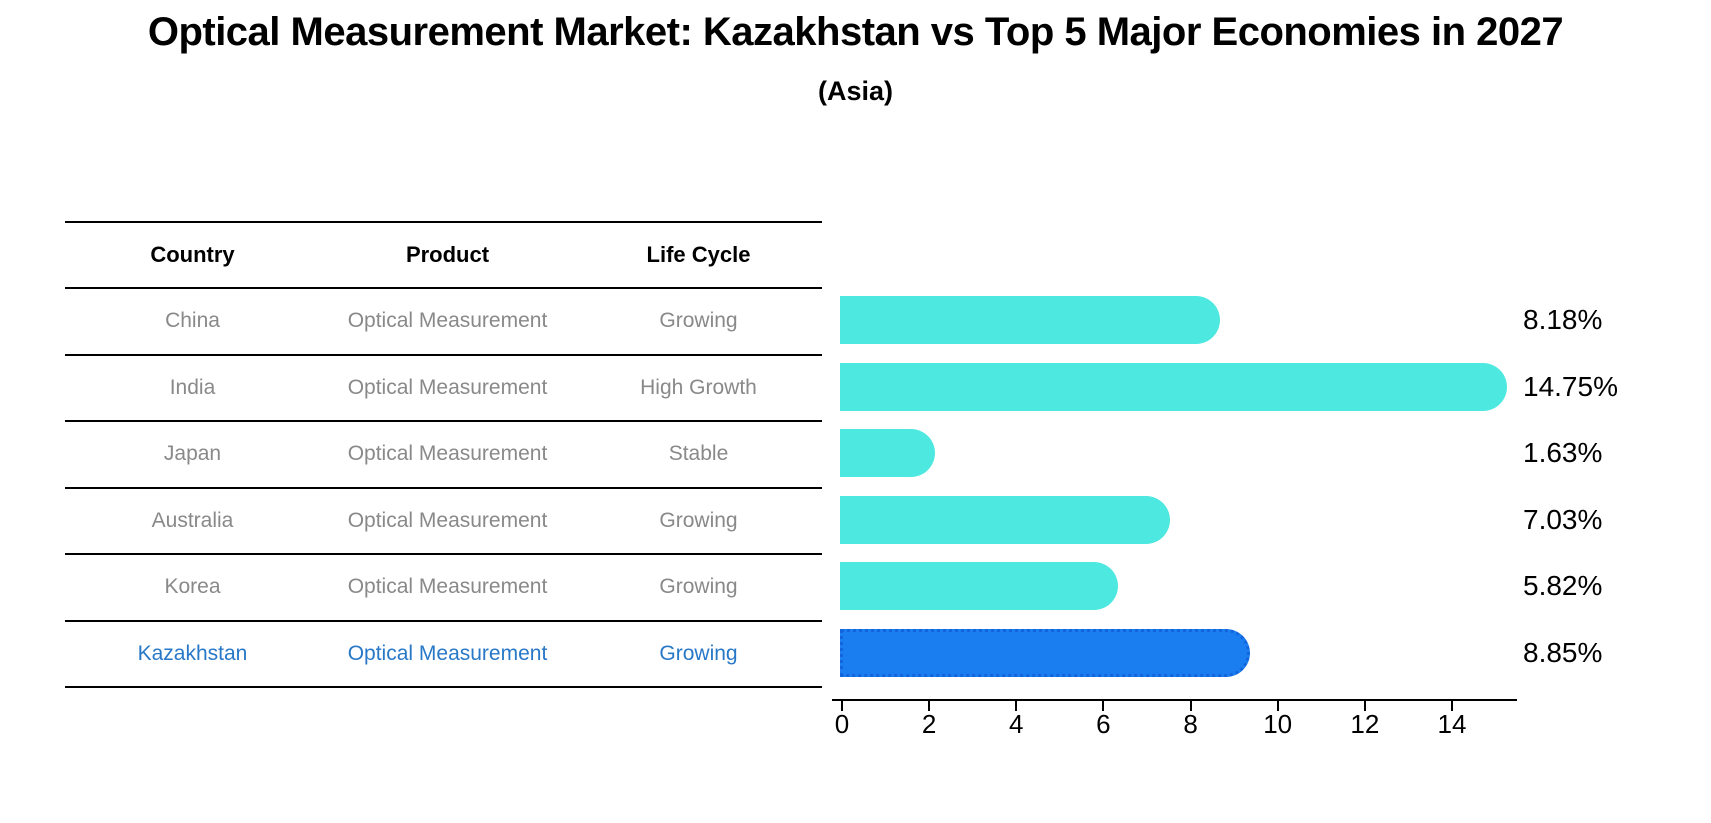 The width and height of the screenshot is (1711, 823). What do you see at coordinates (1365, 724) in the screenshot?
I see `axis-tick-label: 12` at bounding box center [1365, 724].